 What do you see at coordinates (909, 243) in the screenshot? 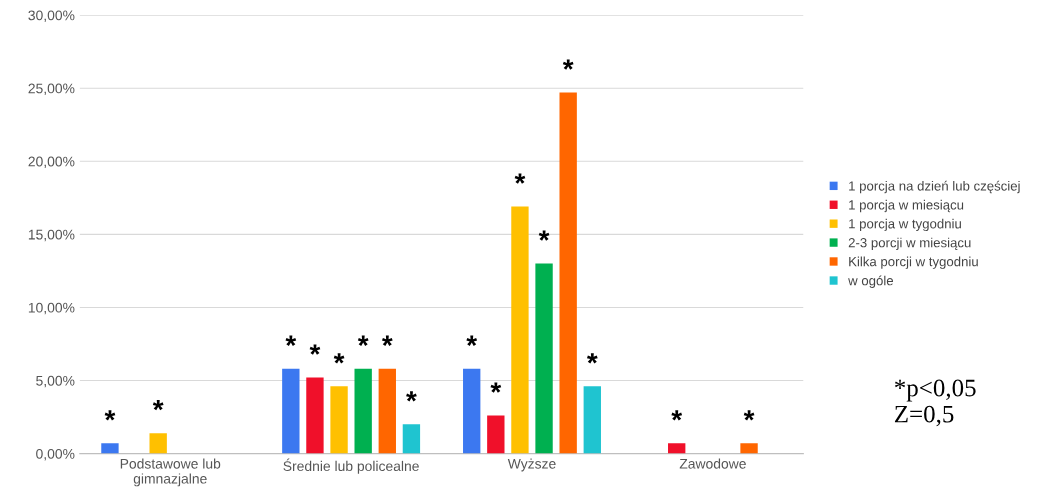
I see `legend-label: 2-3 porcji w miesiącu` at bounding box center [909, 243].